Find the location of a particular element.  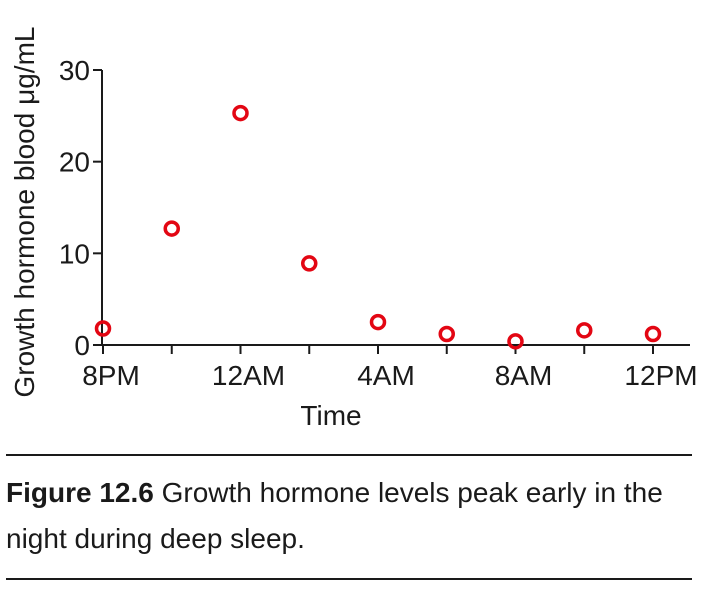

y-ticks: 0 10 20 30 is located at coordinates (80, 208).